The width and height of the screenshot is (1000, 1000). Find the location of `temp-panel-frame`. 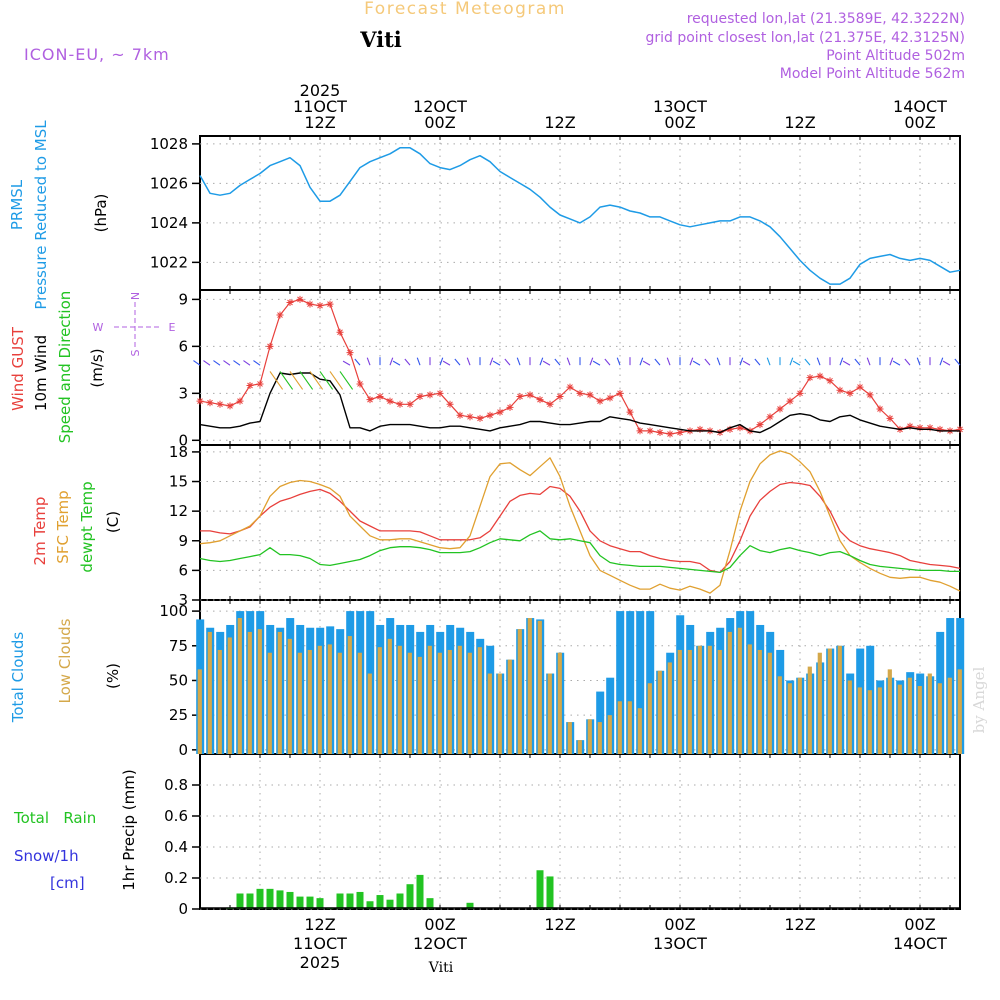

temp-panel-frame is located at coordinates (580, 522).